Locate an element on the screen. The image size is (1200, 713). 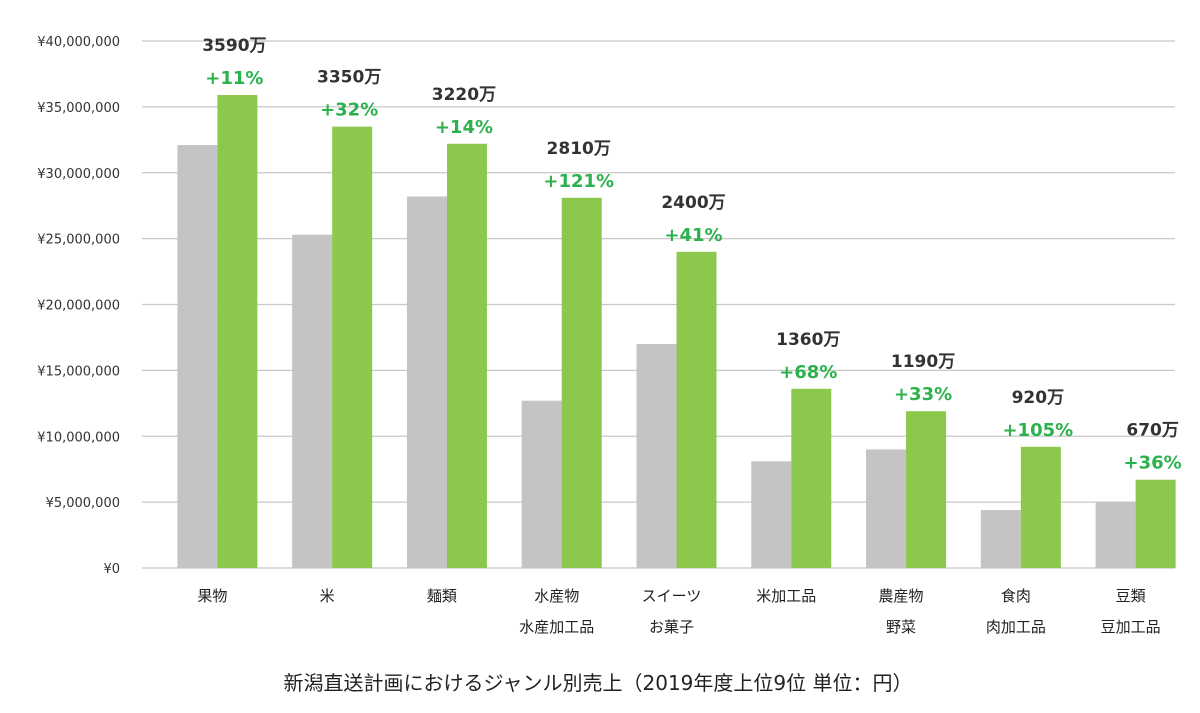
category-label: 豆加工品 is located at coordinates (1131, 627).